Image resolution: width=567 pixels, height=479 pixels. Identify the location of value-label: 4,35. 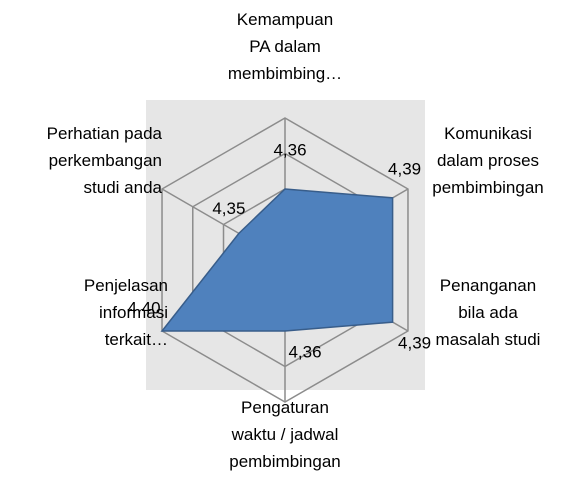
(228, 208).